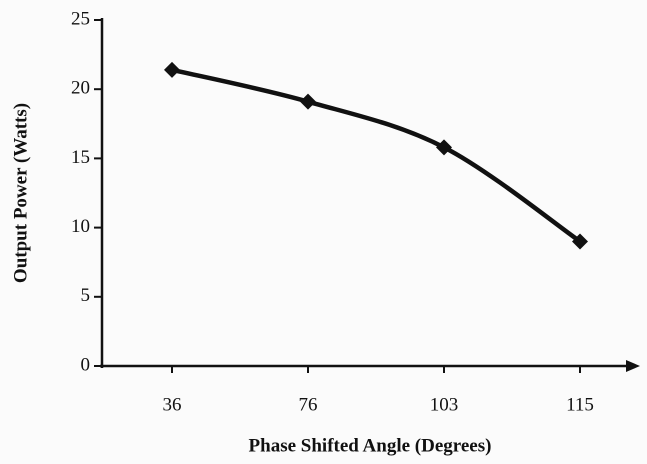 The height and width of the screenshot is (464, 647). Describe the element at coordinates (172, 404) in the screenshot. I see `x-tick-label: 36` at that location.